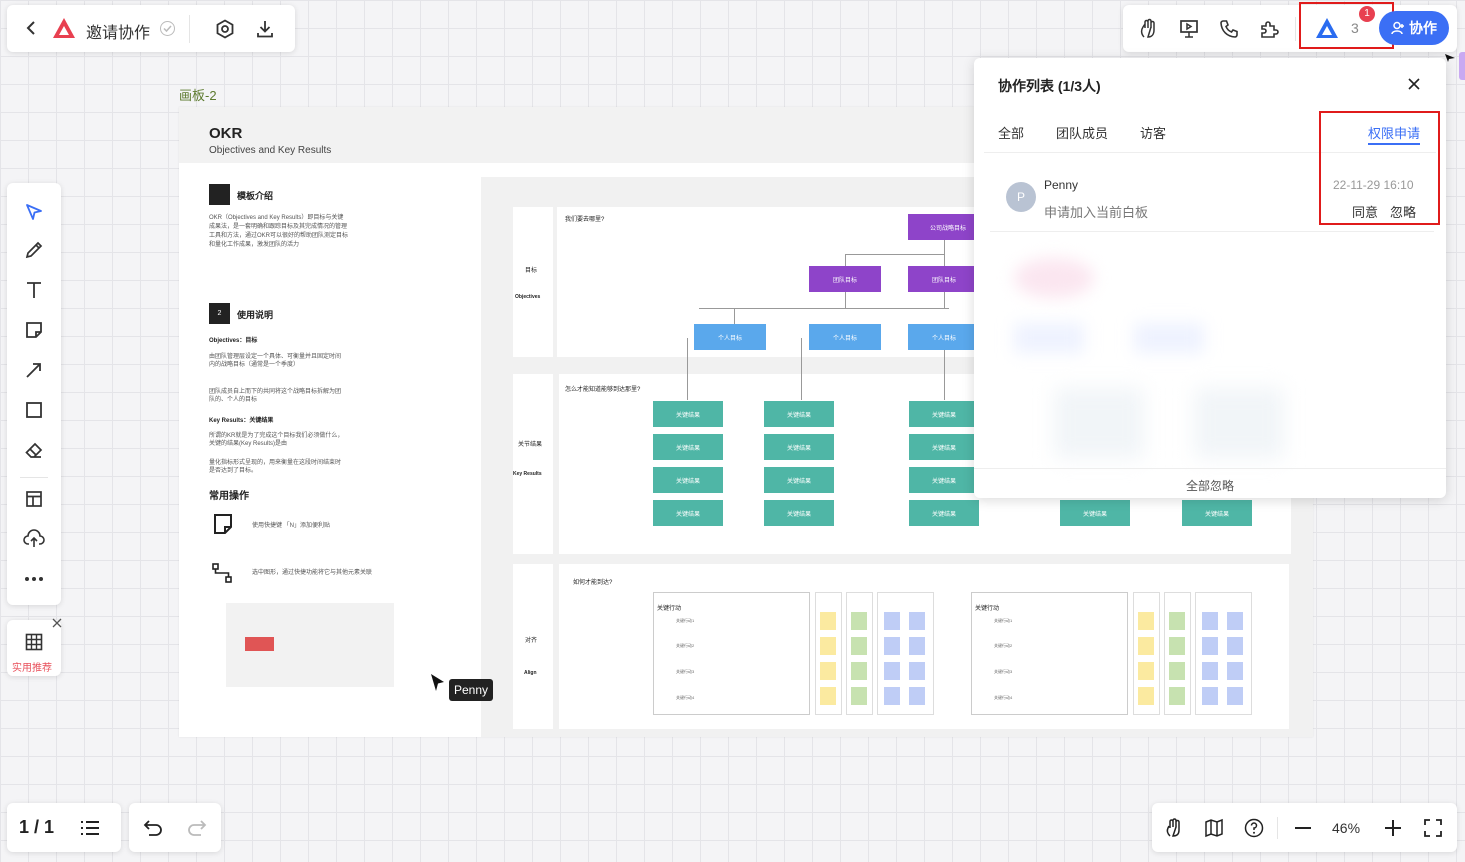  I want to click on connector-icon, so click(222, 573).